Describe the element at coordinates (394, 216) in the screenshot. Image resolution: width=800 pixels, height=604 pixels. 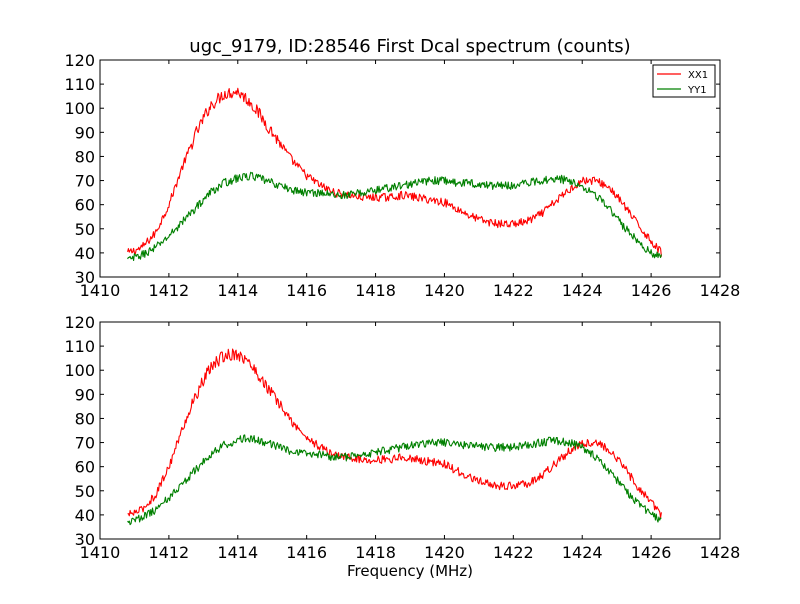
I see `series-line-yy1` at that location.